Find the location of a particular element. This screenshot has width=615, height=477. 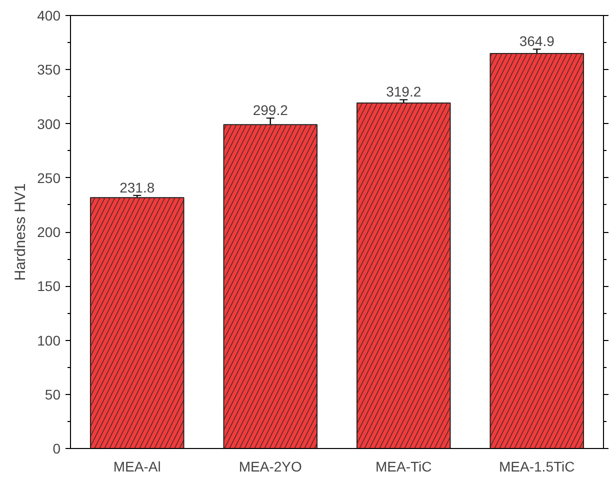

y-axis-title: Hardness HV1 is located at coordinates (21, 232).